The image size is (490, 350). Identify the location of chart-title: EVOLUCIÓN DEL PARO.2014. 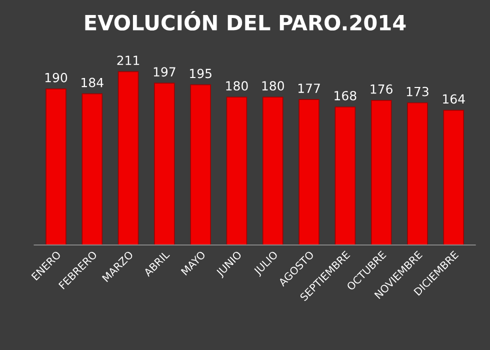
(245, 20).